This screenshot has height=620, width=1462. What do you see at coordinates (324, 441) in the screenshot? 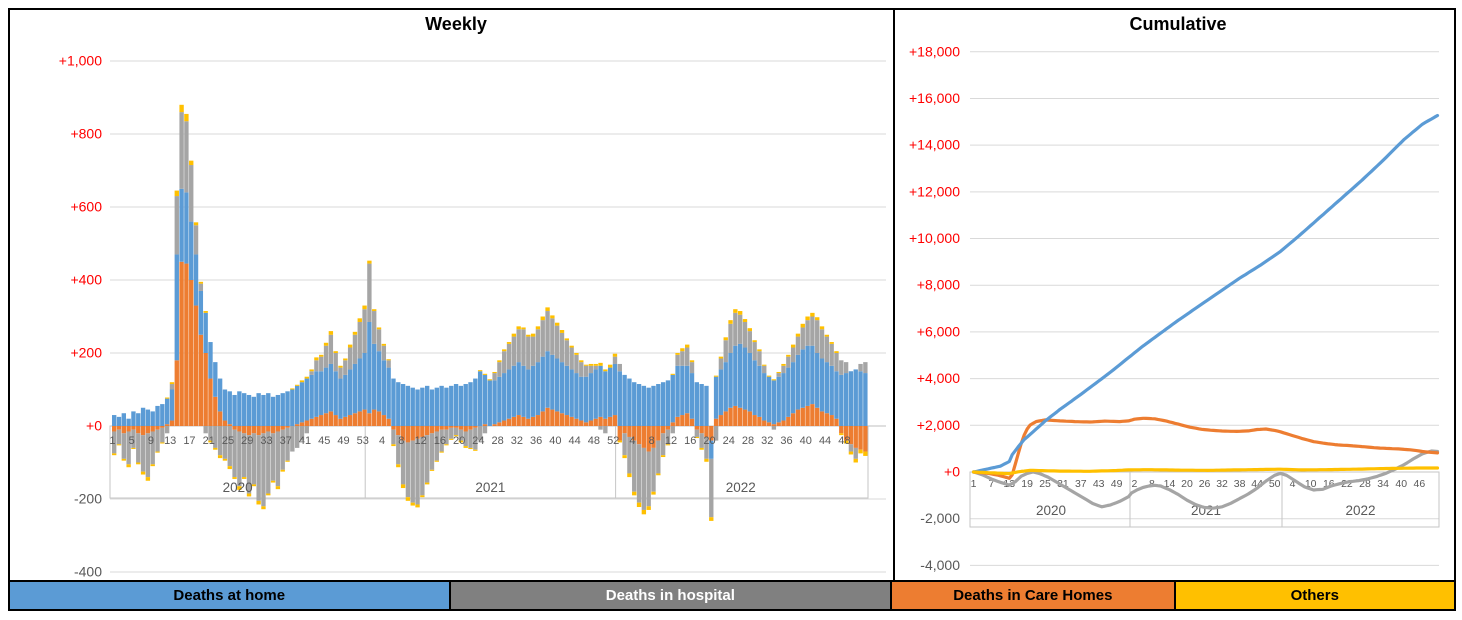
I see `svg-text: 45` at bounding box center [324, 441].